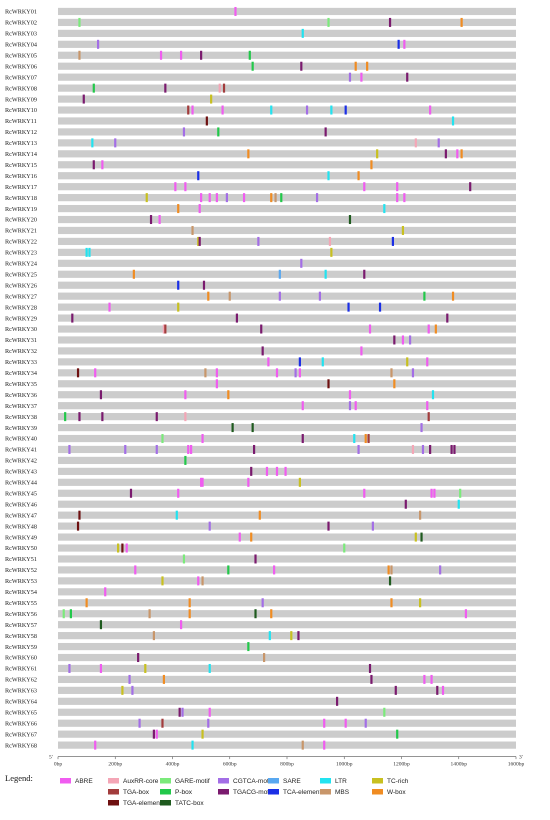  Describe the element at coordinates (245, 781) in the screenshot. I see `legend-item: CGTCA-motif` at that location.